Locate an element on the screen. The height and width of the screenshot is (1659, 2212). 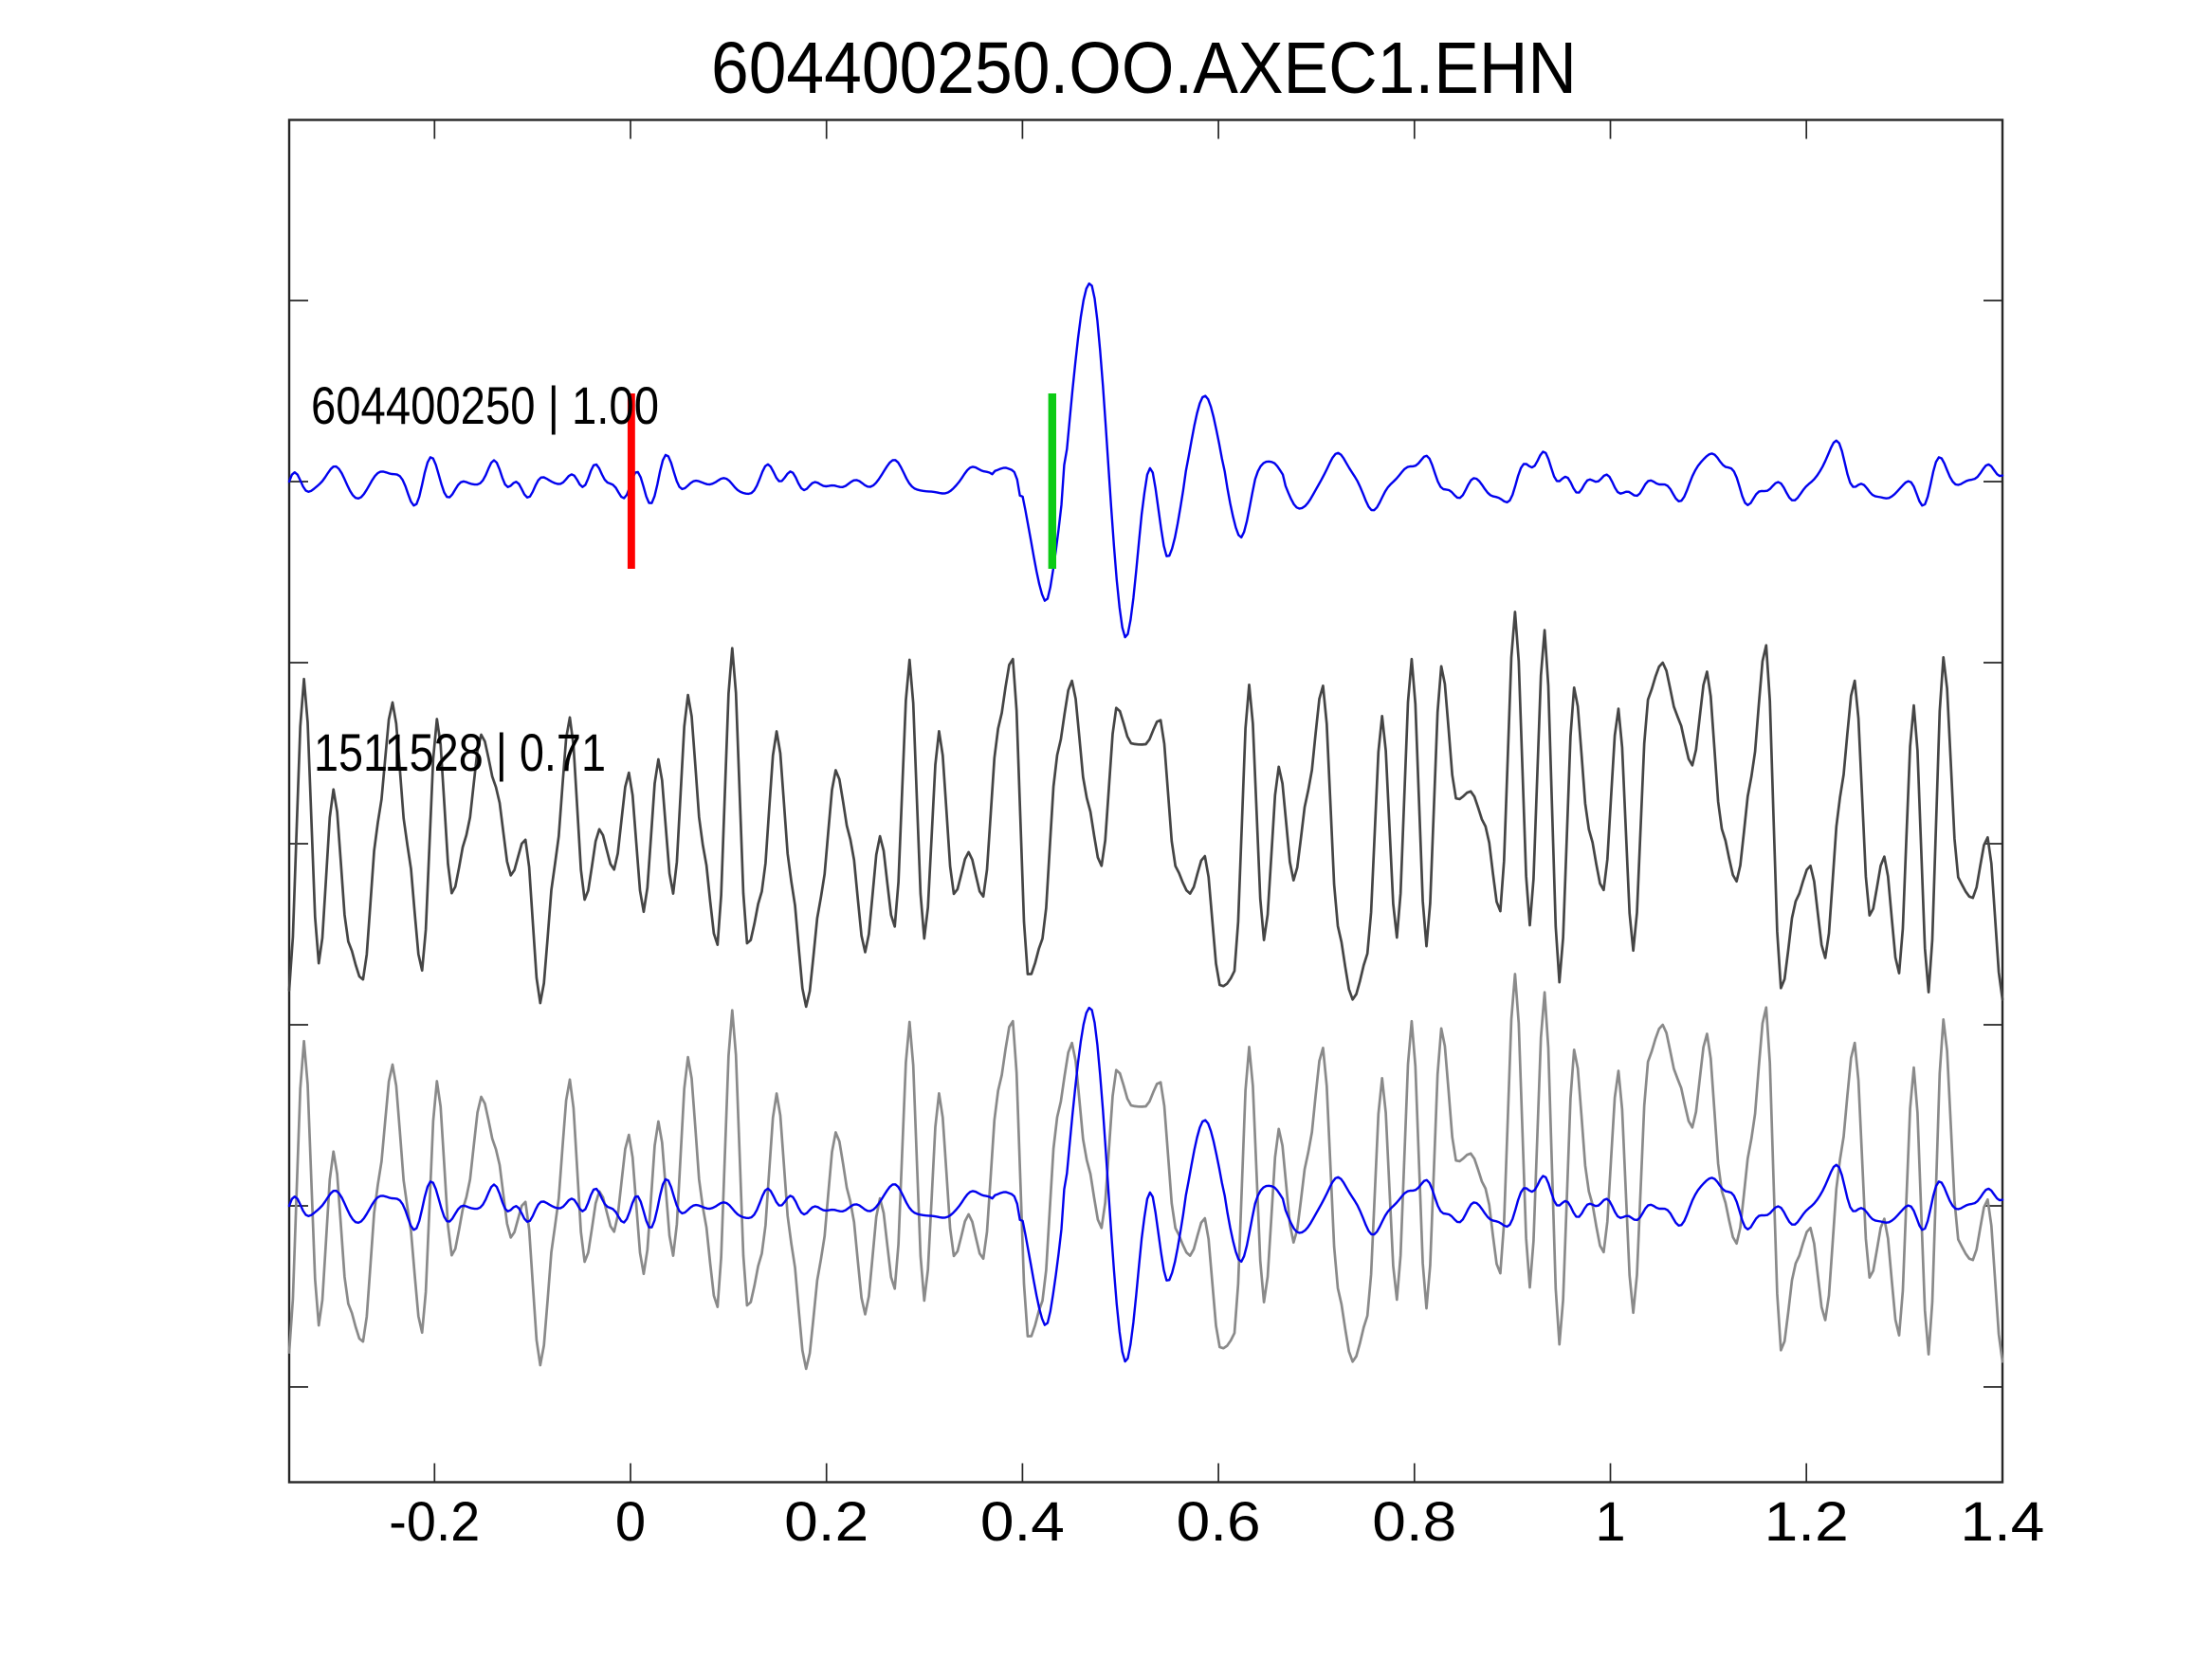
svg-text: 0.4 is located at coordinates (1022, 1522).